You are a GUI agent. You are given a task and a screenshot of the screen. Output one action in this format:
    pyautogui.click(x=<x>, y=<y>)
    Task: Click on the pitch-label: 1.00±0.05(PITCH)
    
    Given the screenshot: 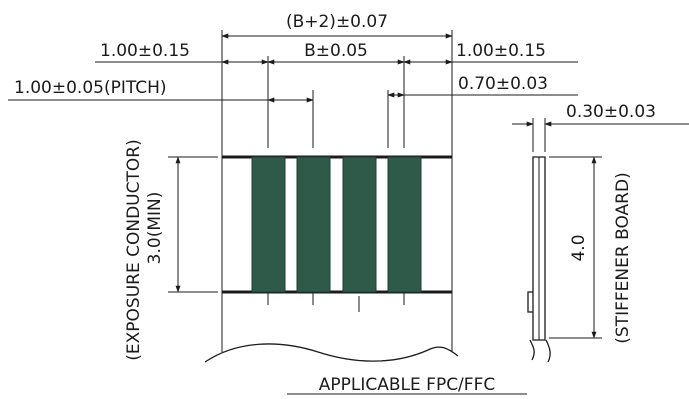 What is the action you would take?
    pyautogui.click(x=90, y=88)
    